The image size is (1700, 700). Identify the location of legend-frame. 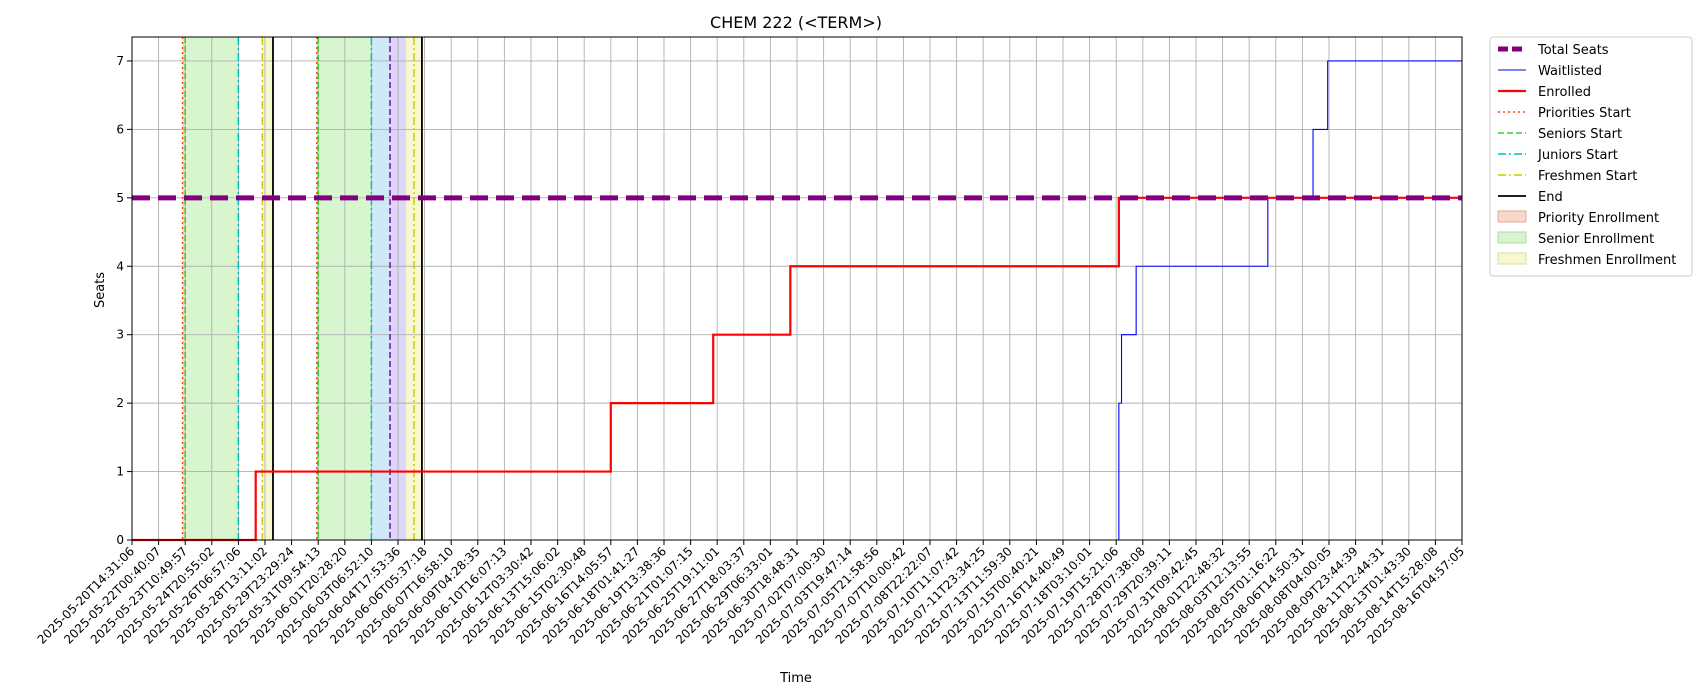
(1591, 156).